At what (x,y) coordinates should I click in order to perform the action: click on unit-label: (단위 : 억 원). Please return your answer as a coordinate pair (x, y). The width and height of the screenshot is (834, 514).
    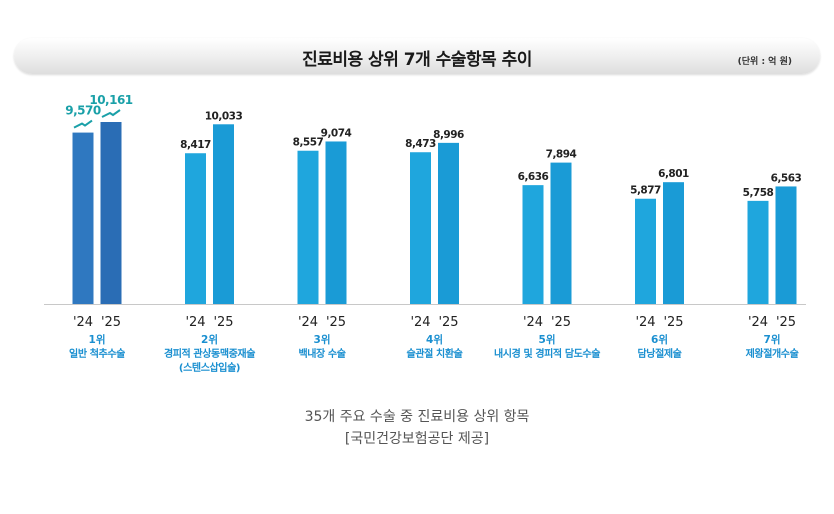
    Looking at the image, I should click on (764, 62).